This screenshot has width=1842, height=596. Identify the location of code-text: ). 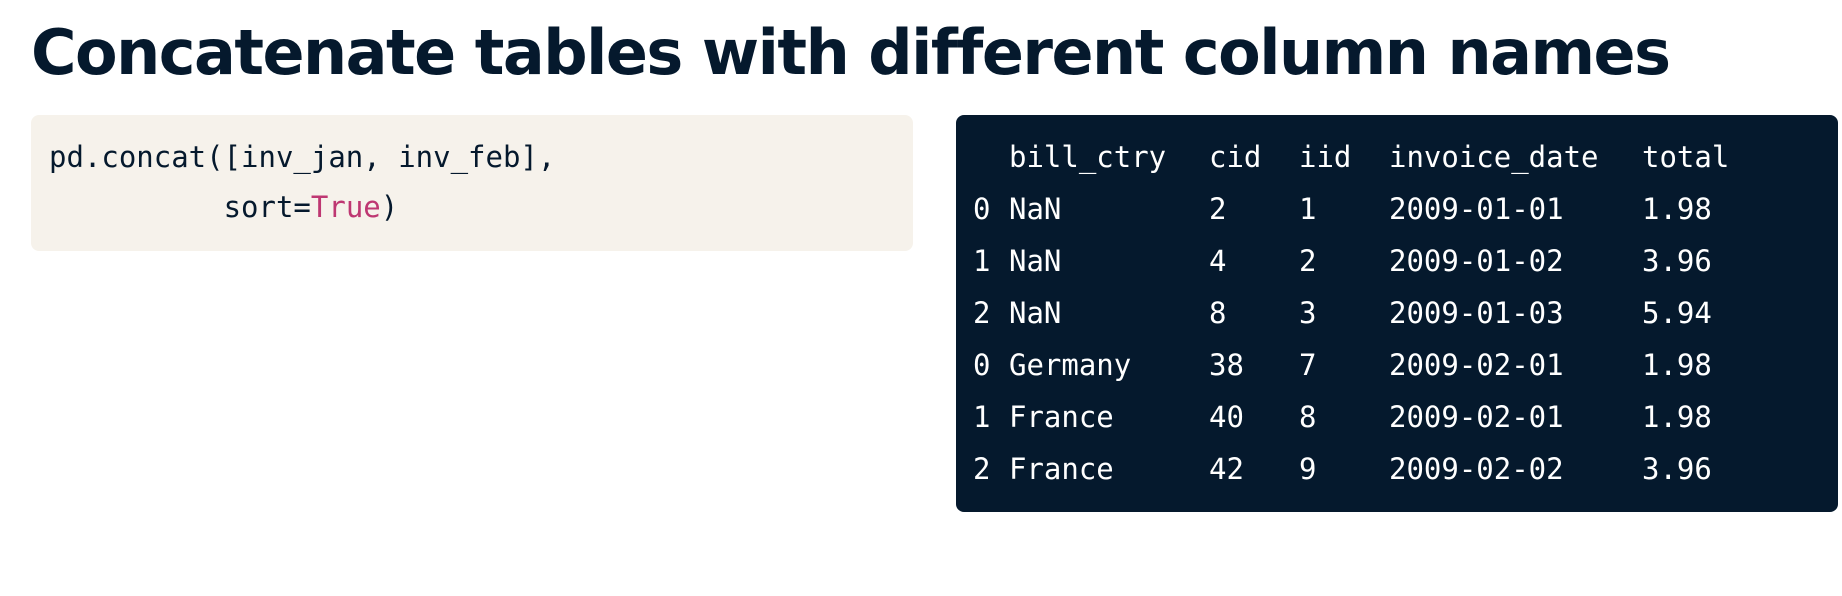
(389, 207).